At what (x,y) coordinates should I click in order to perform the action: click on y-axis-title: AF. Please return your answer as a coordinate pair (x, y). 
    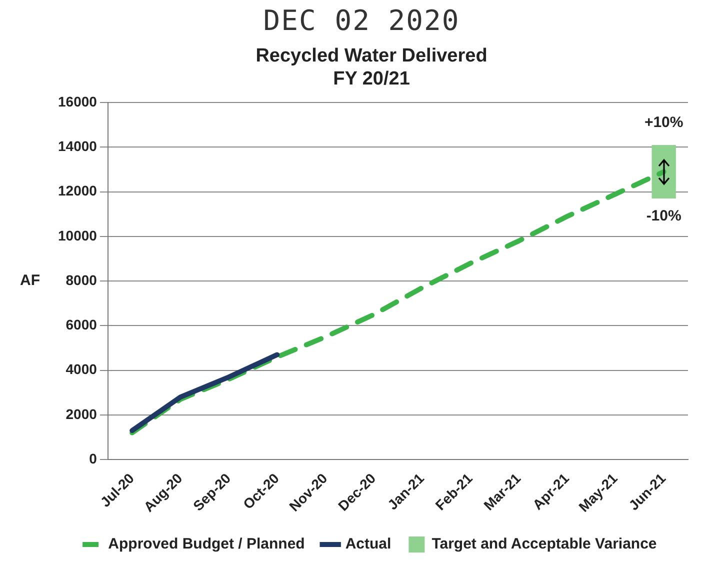
    Looking at the image, I should click on (30, 281).